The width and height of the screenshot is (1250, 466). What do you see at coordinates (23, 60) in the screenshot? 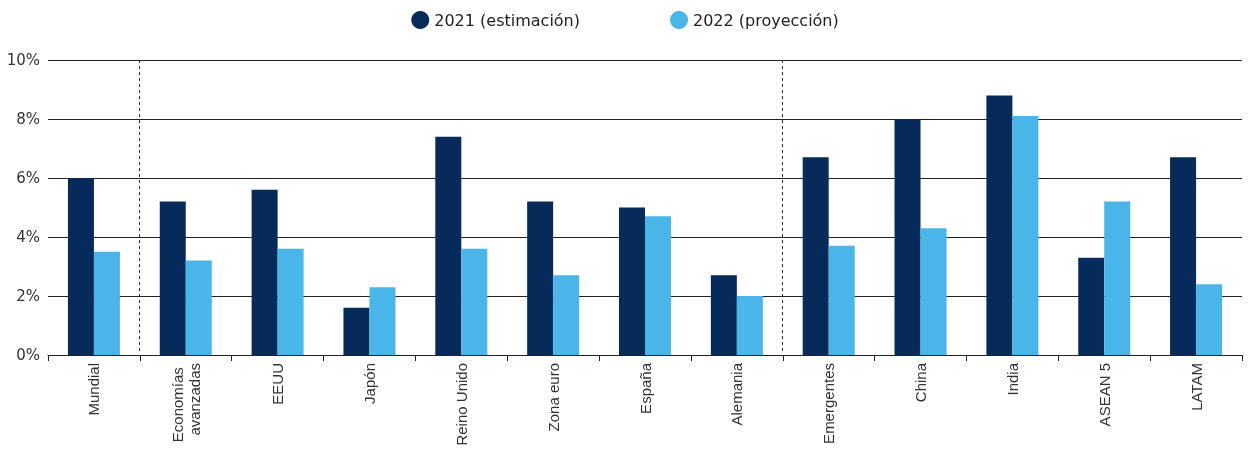
I see `y-tick-label: 10%` at bounding box center [23, 60].